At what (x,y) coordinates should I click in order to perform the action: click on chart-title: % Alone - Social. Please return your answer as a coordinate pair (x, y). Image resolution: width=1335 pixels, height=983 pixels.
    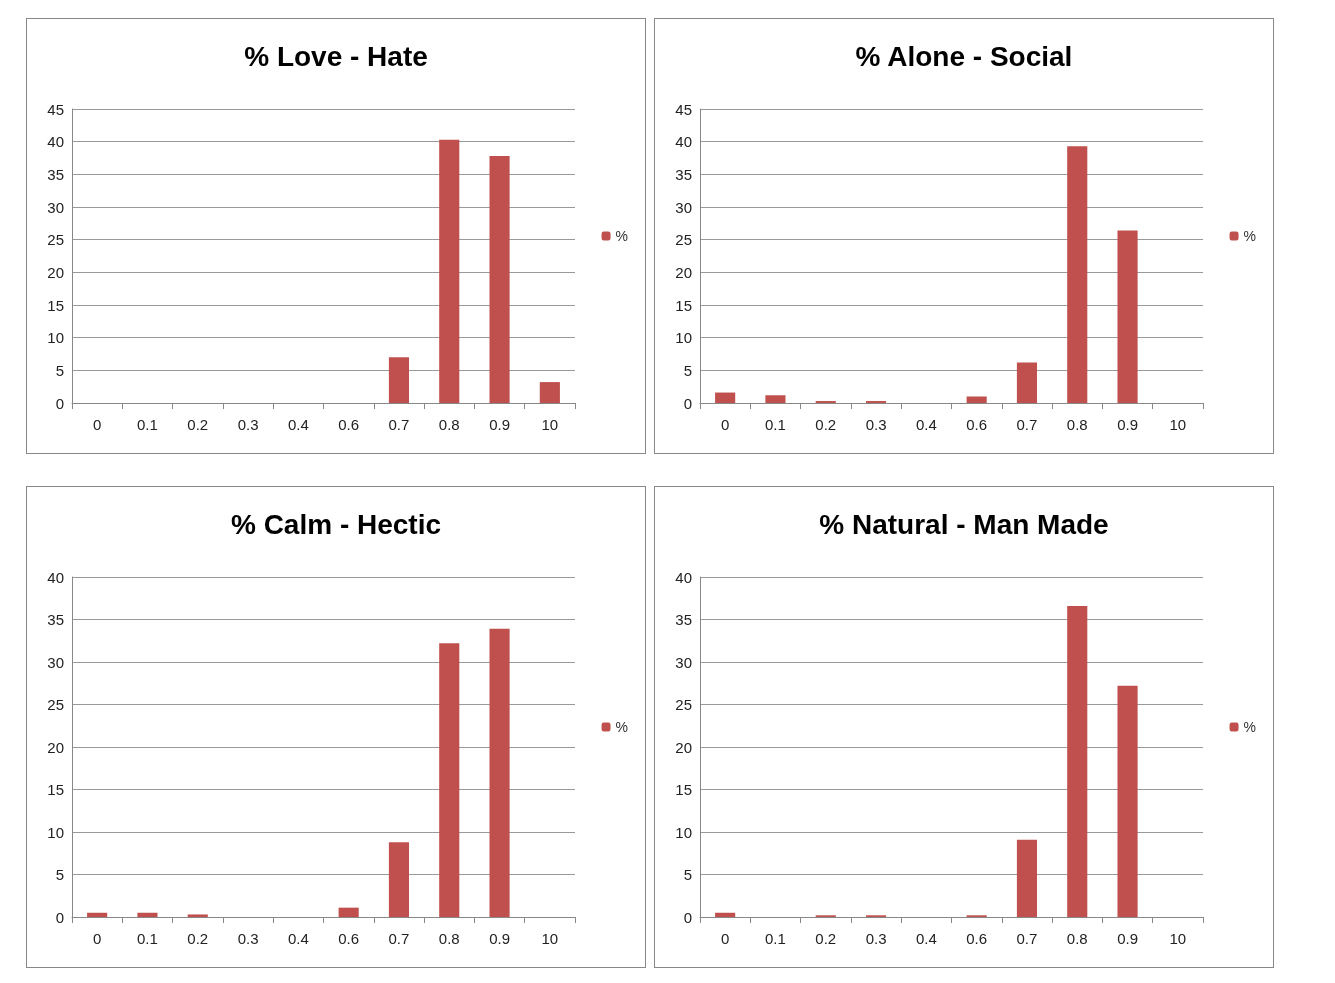
    Looking at the image, I should click on (964, 56).